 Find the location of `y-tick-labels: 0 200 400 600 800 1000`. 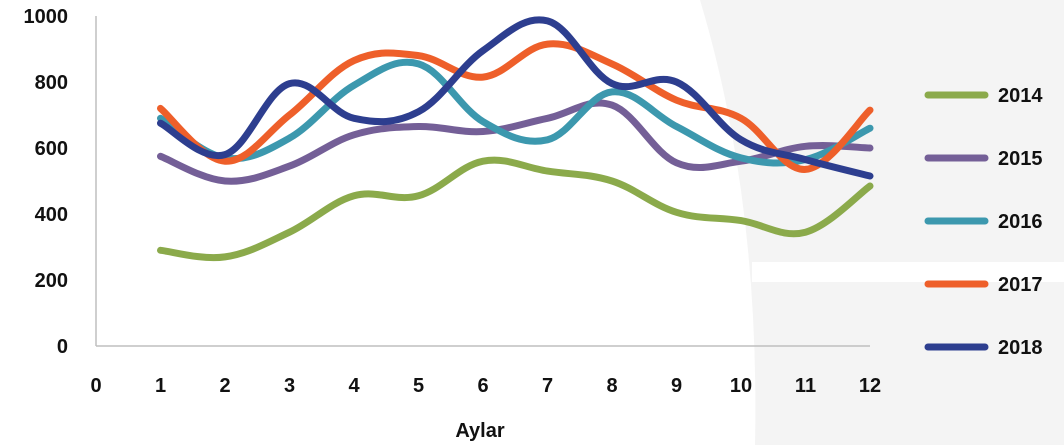

y-tick-labels: 0 200 400 600 800 1000 is located at coordinates (46, 182).